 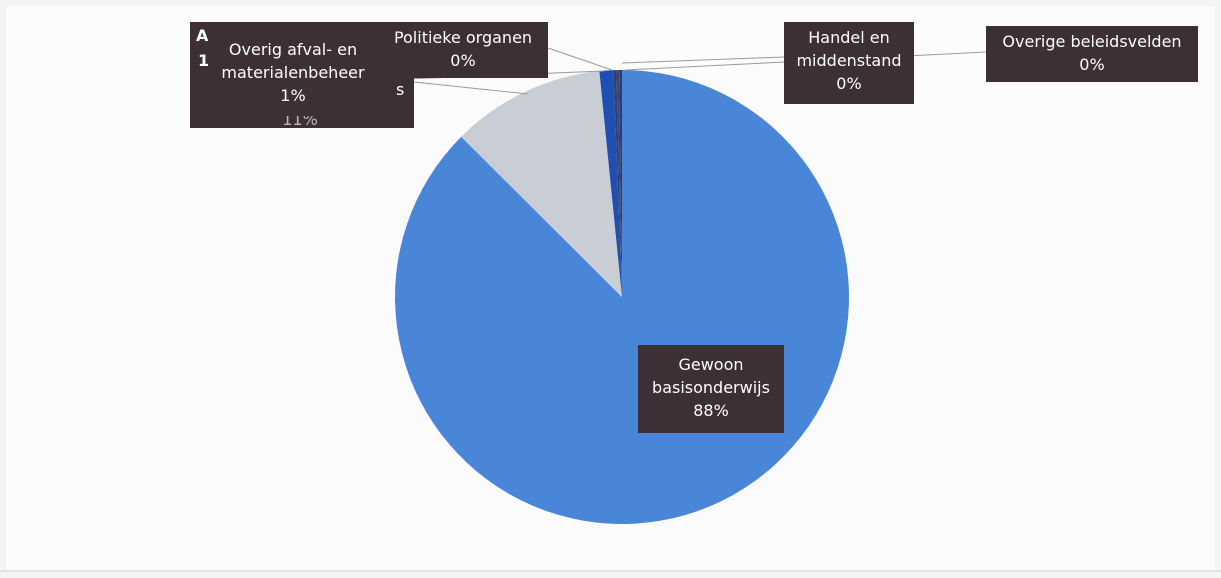 I want to click on data-label-politieke-organen: Politieke organen 0%, so click(x=463, y=50).